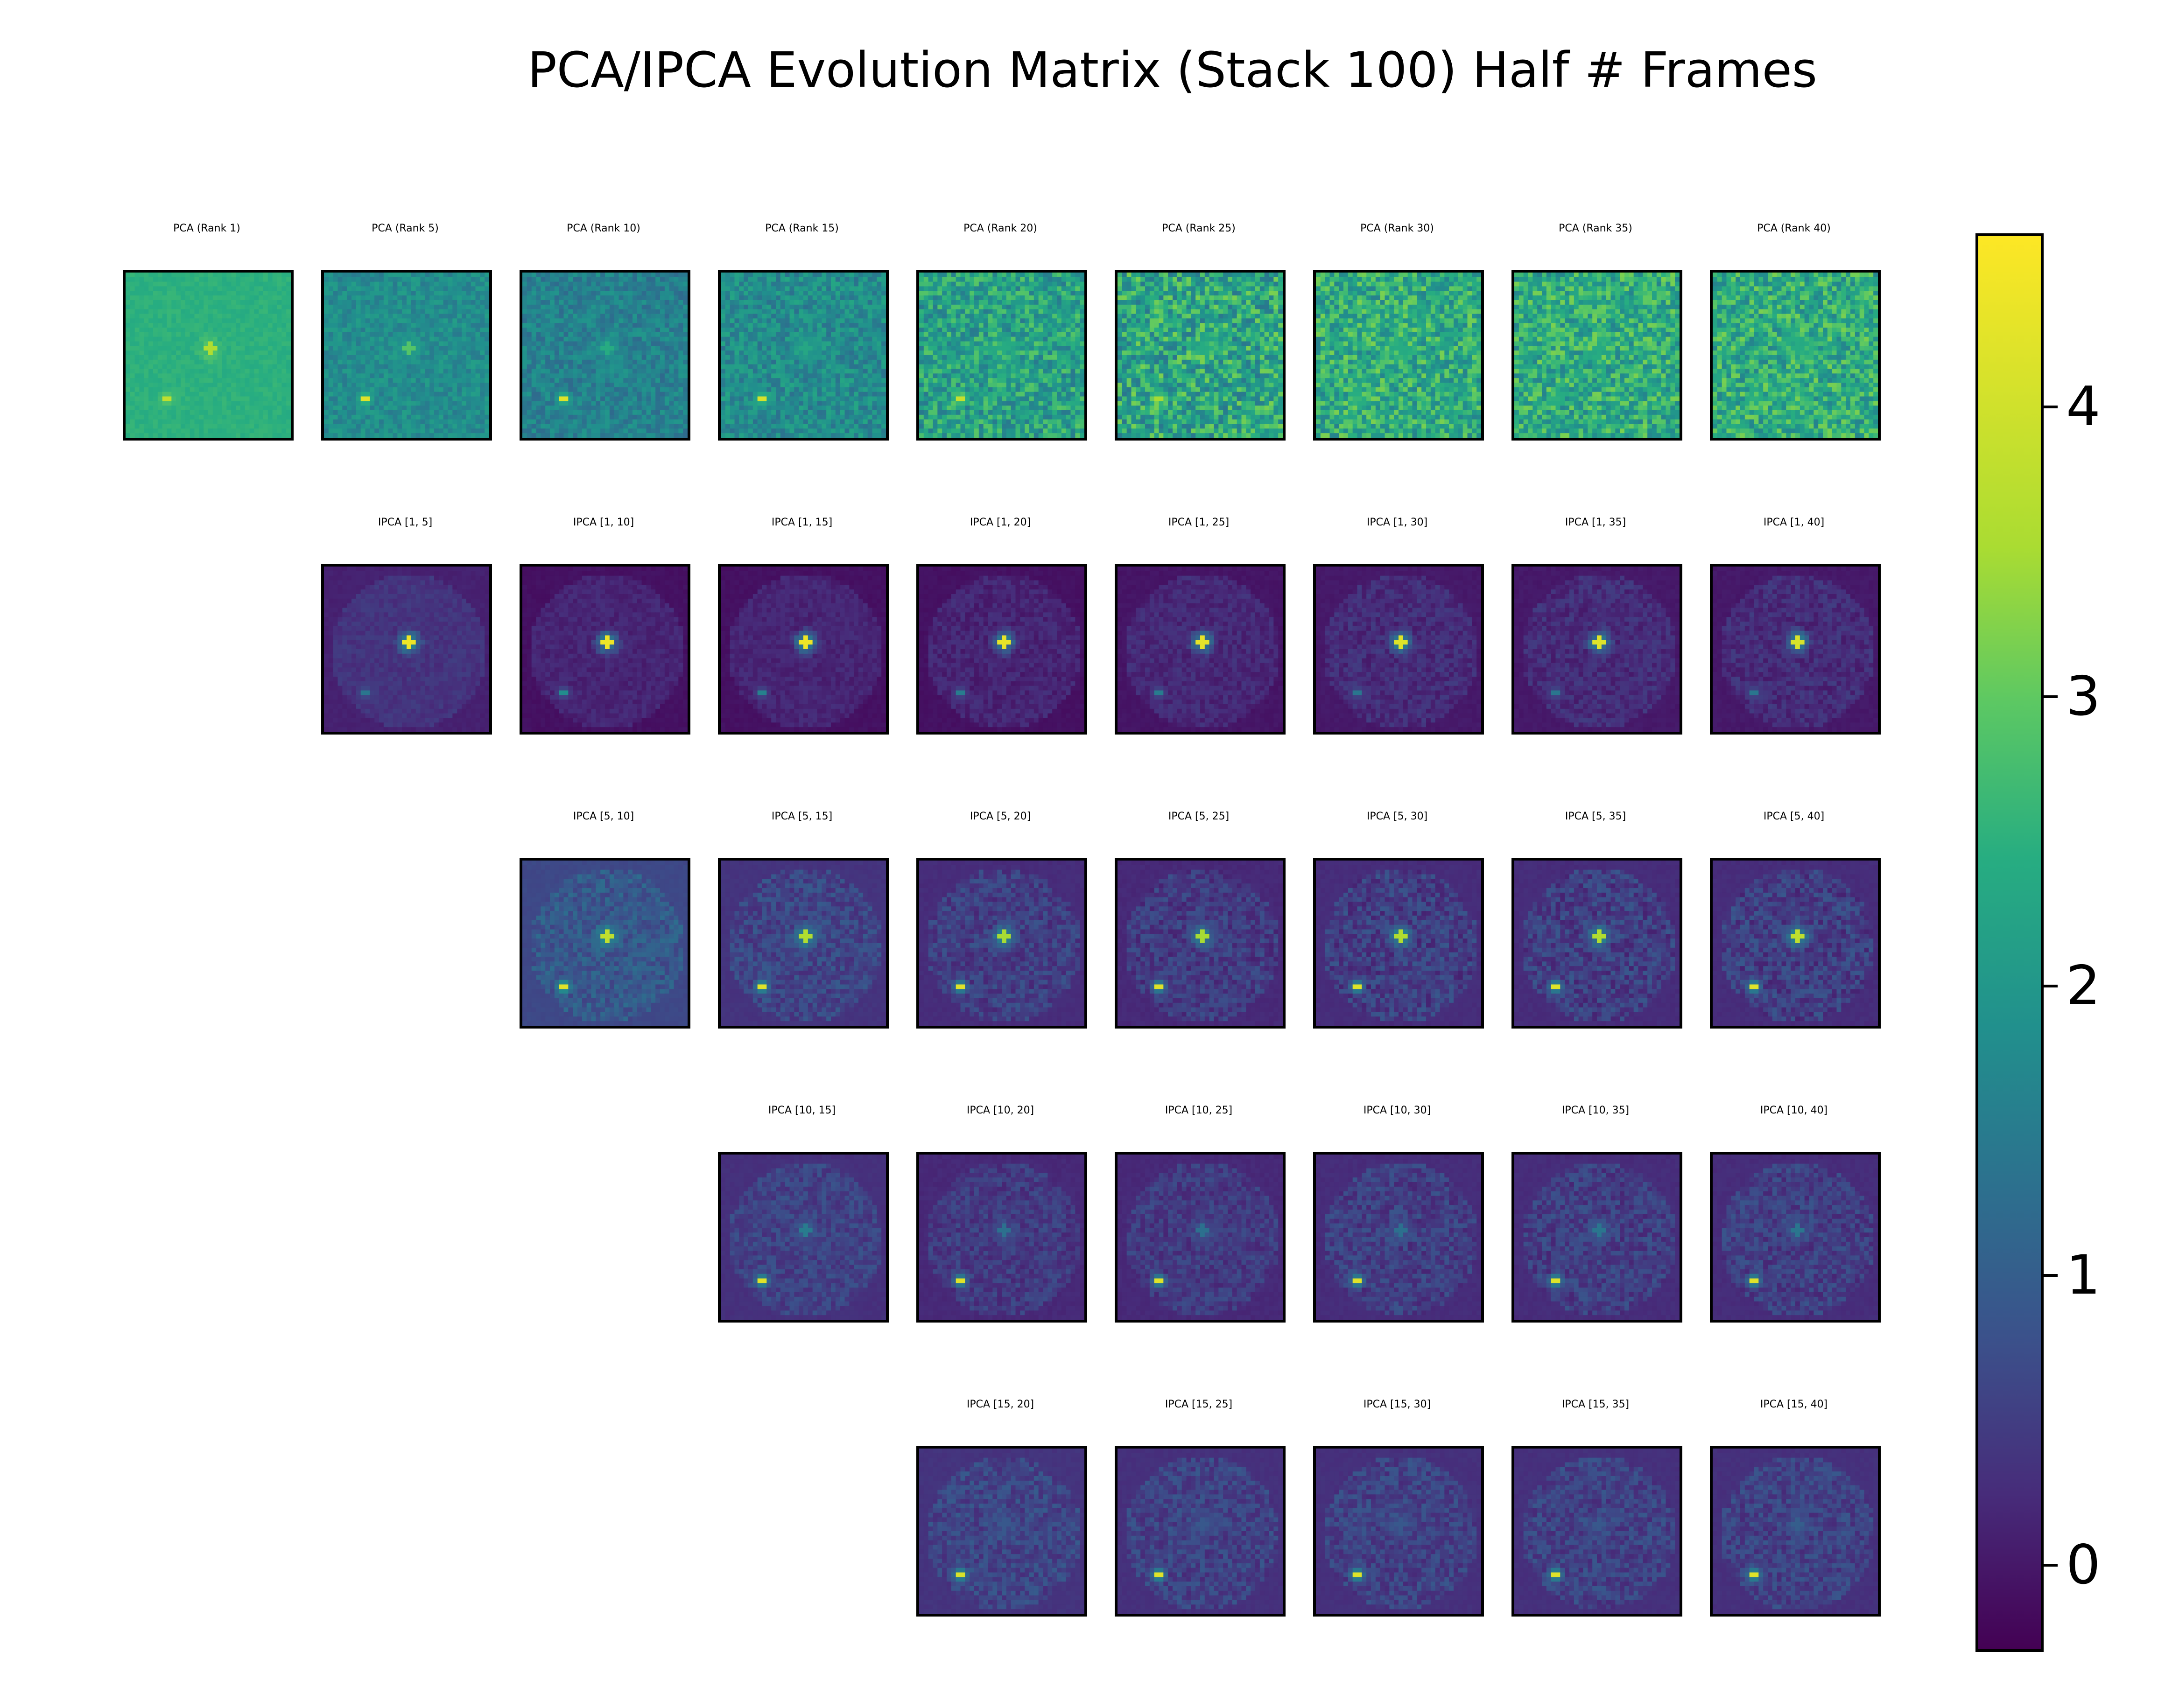  What do you see at coordinates (2084, 986) in the screenshot?
I see `colorbar-tick-label: 2` at bounding box center [2084, 986].